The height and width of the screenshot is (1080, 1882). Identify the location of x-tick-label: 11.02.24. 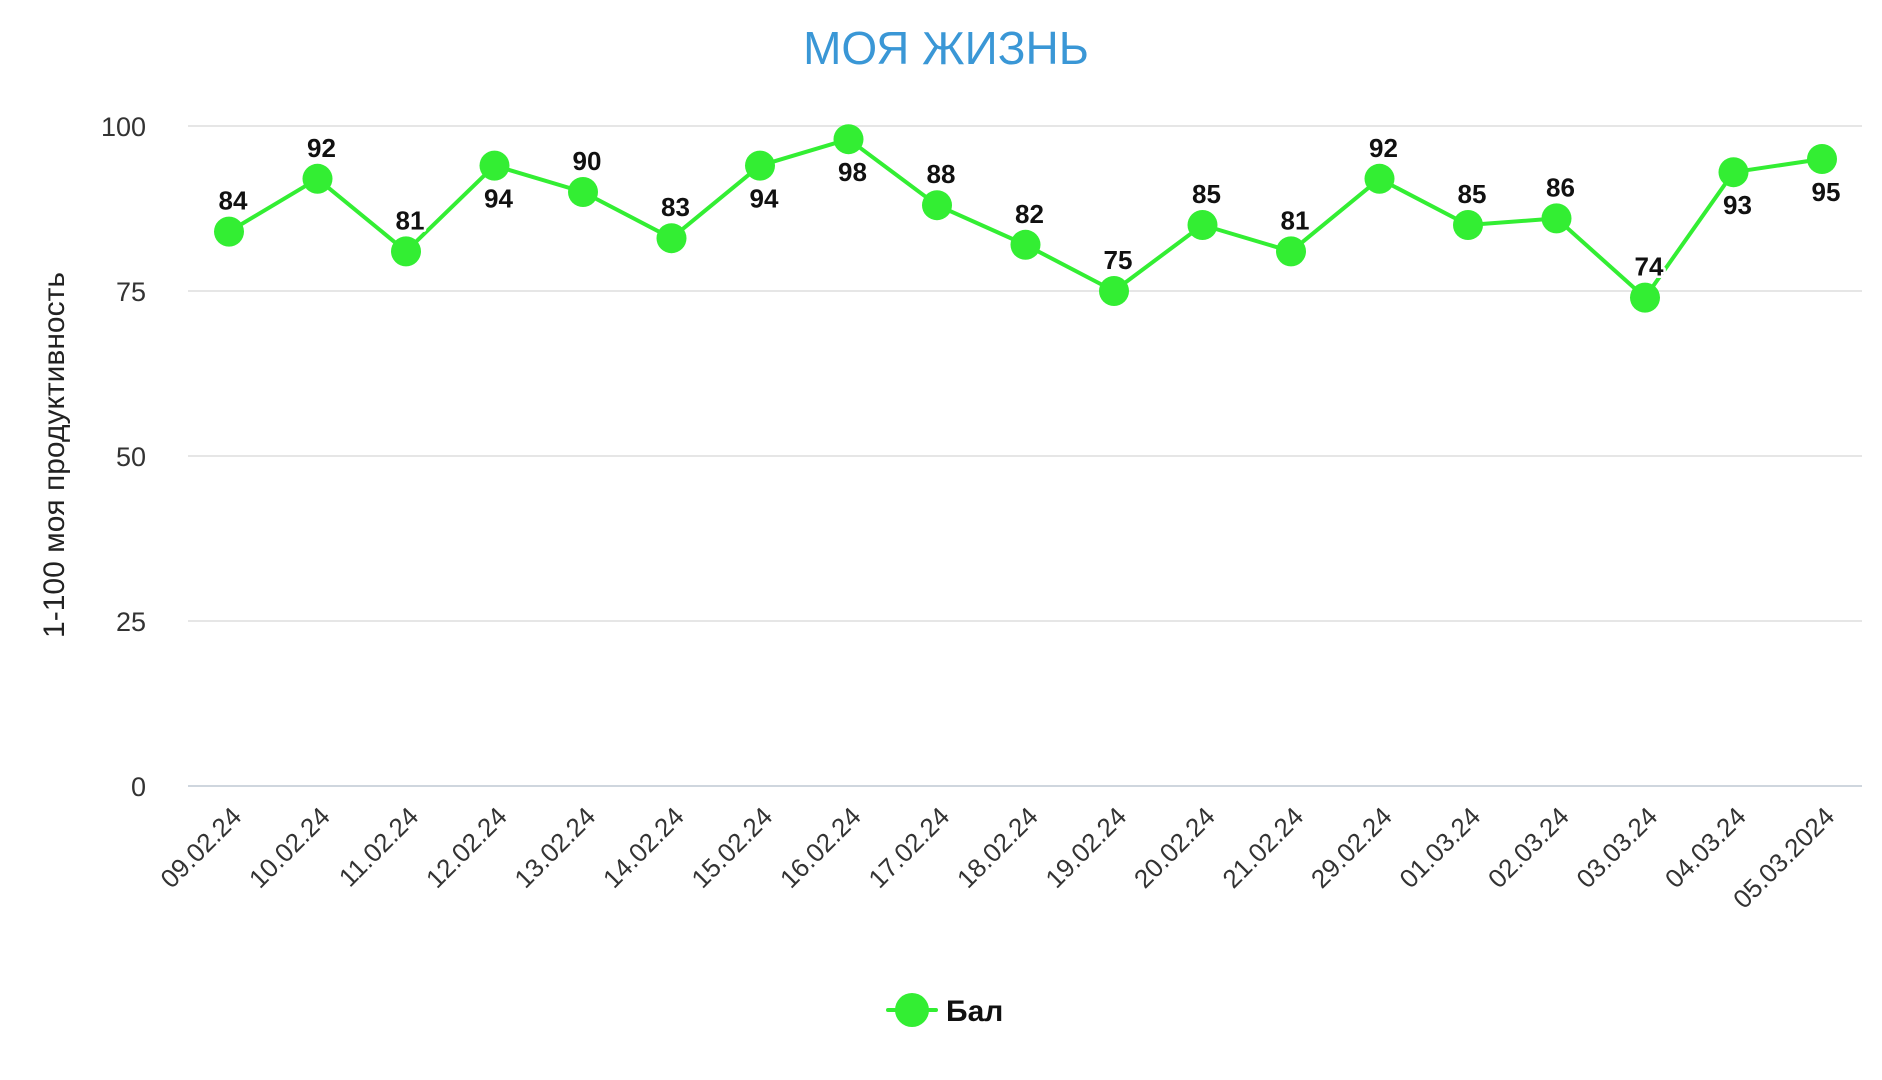
(378, 846).